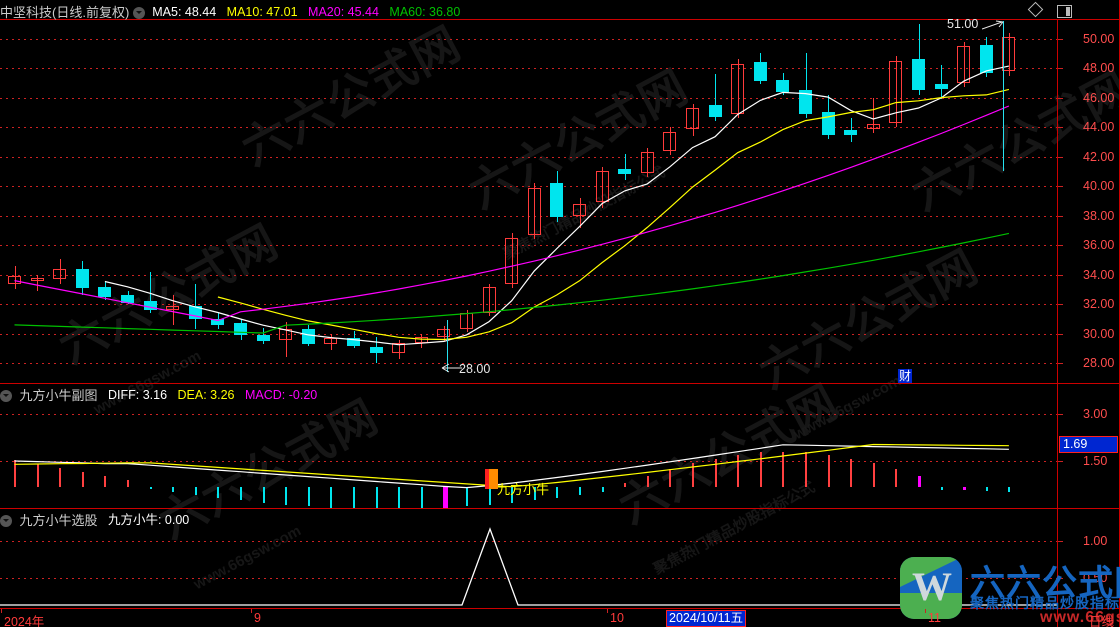  What do you see at coordinates (963, 24) in the screenshot?
I see `high-price-annotation: 51.00` at bounding box center [963, 24].